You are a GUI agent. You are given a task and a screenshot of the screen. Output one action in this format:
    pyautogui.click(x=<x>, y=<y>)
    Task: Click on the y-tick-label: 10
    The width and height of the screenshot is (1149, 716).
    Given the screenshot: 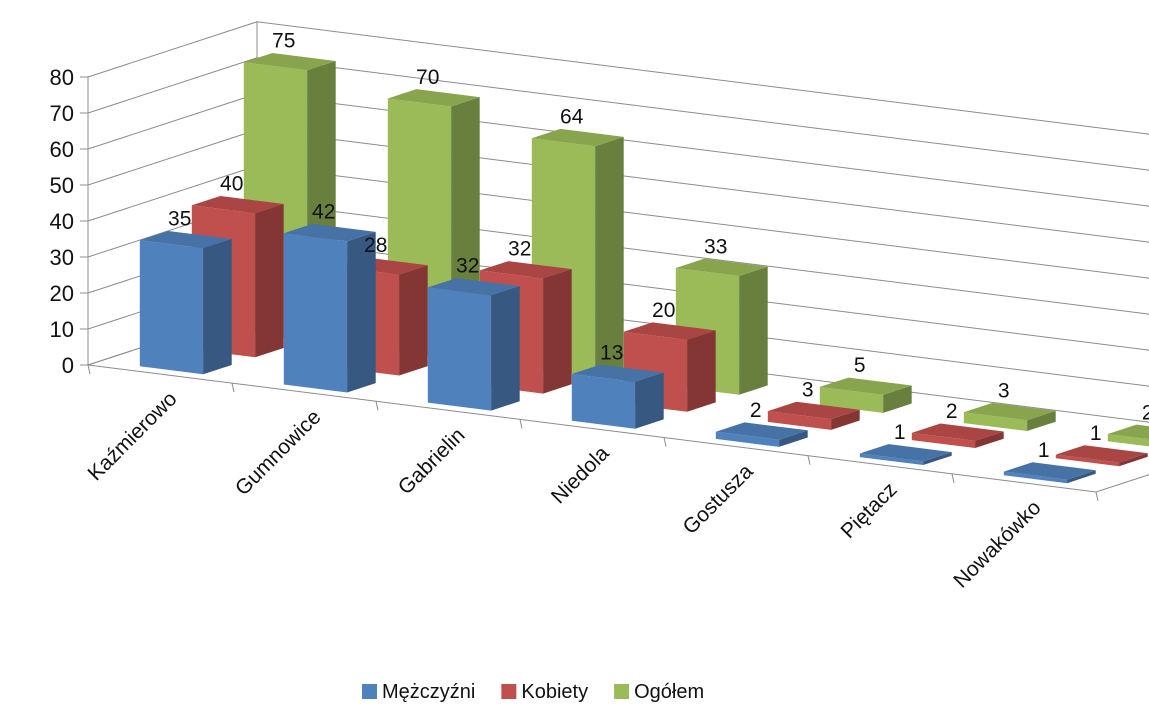 What is the action you would take?
    pyautogui.click(x=62, y=329)
    